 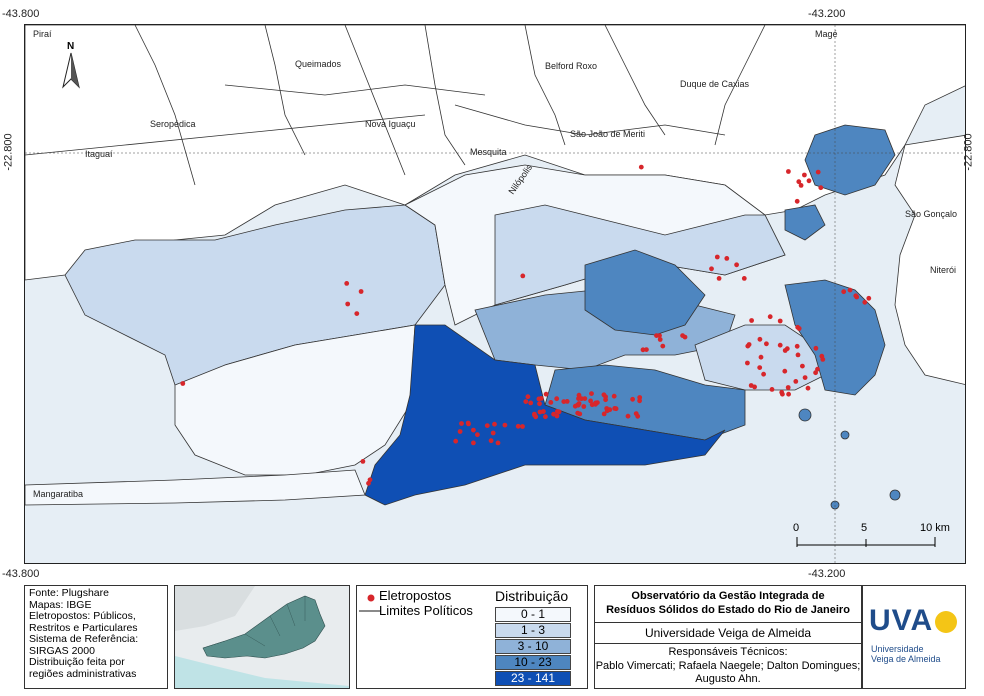 I want to click on label-mesquita: Mesquita, so click(x=488, y=152).